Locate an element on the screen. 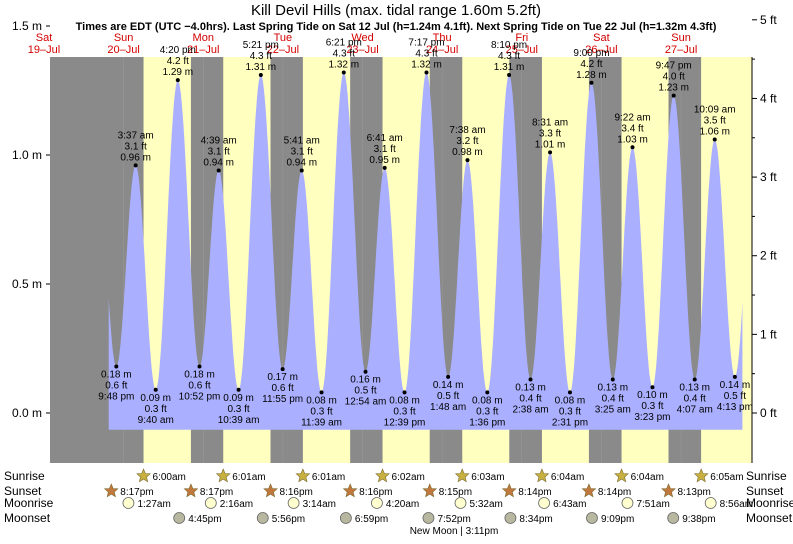  day-name-6: Fri is located at coordinates (521, 38).